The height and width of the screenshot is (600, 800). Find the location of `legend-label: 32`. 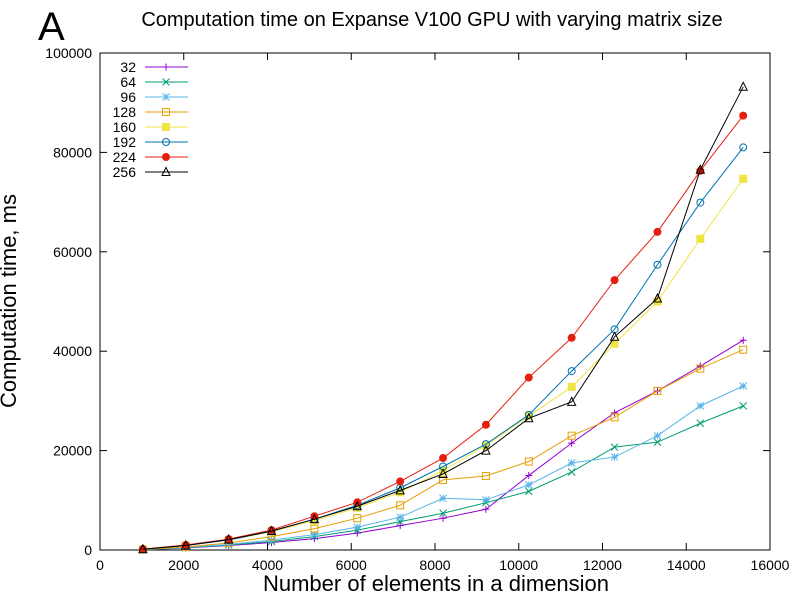

legend-label: 32 is located at coordinates (128, 67).